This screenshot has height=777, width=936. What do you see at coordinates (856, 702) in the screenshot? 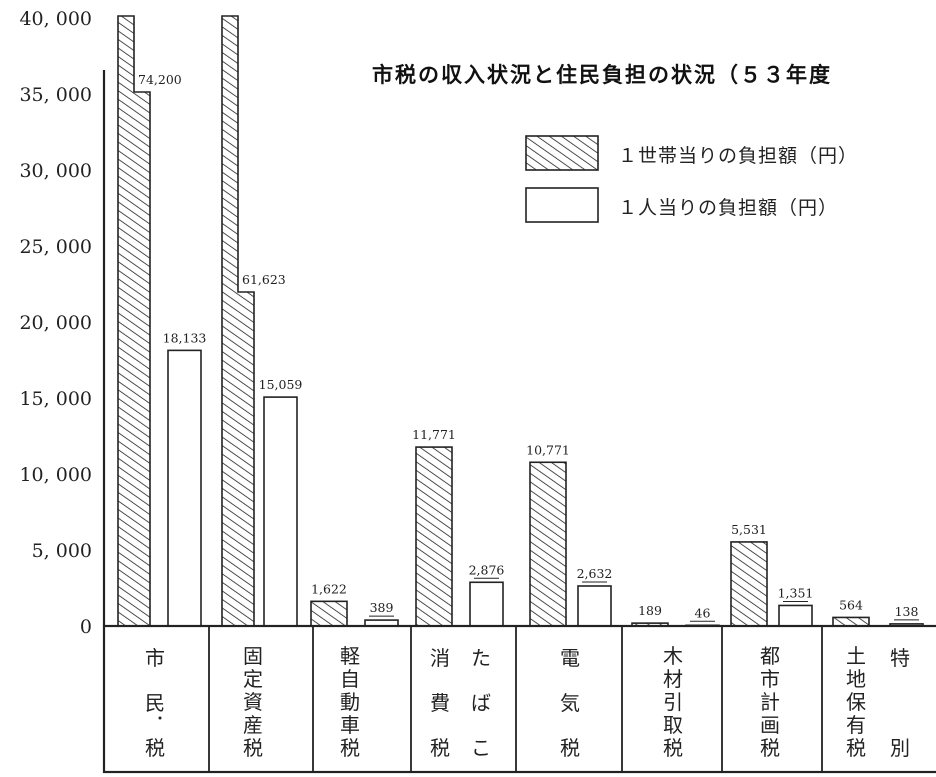
I see `category-label-tochi: 保` at bounding box center [856, 702].